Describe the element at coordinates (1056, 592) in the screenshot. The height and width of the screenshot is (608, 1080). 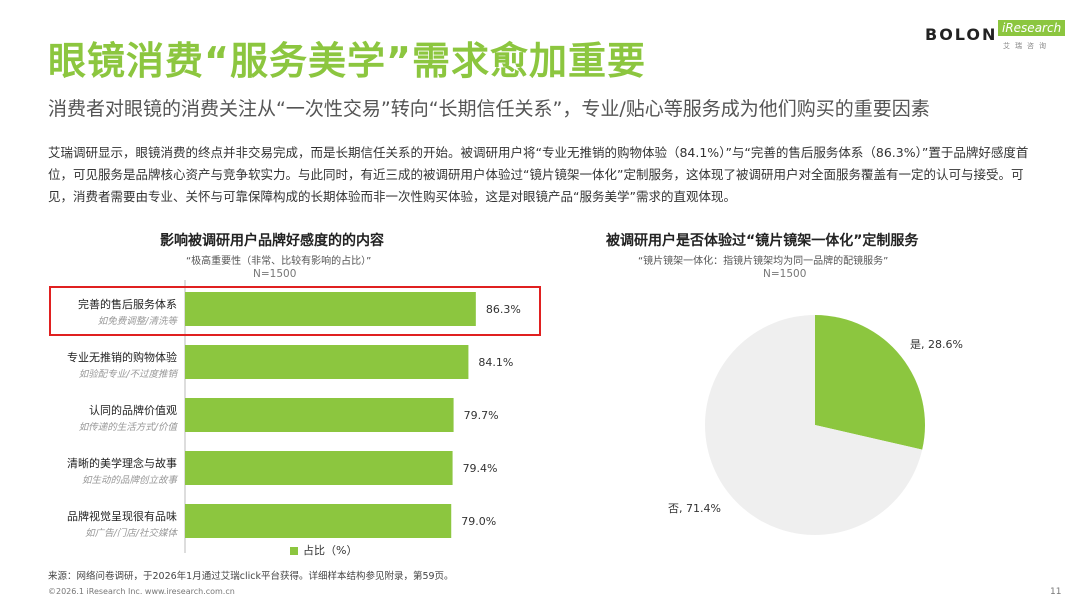
I see `page-number: 11` at that location.